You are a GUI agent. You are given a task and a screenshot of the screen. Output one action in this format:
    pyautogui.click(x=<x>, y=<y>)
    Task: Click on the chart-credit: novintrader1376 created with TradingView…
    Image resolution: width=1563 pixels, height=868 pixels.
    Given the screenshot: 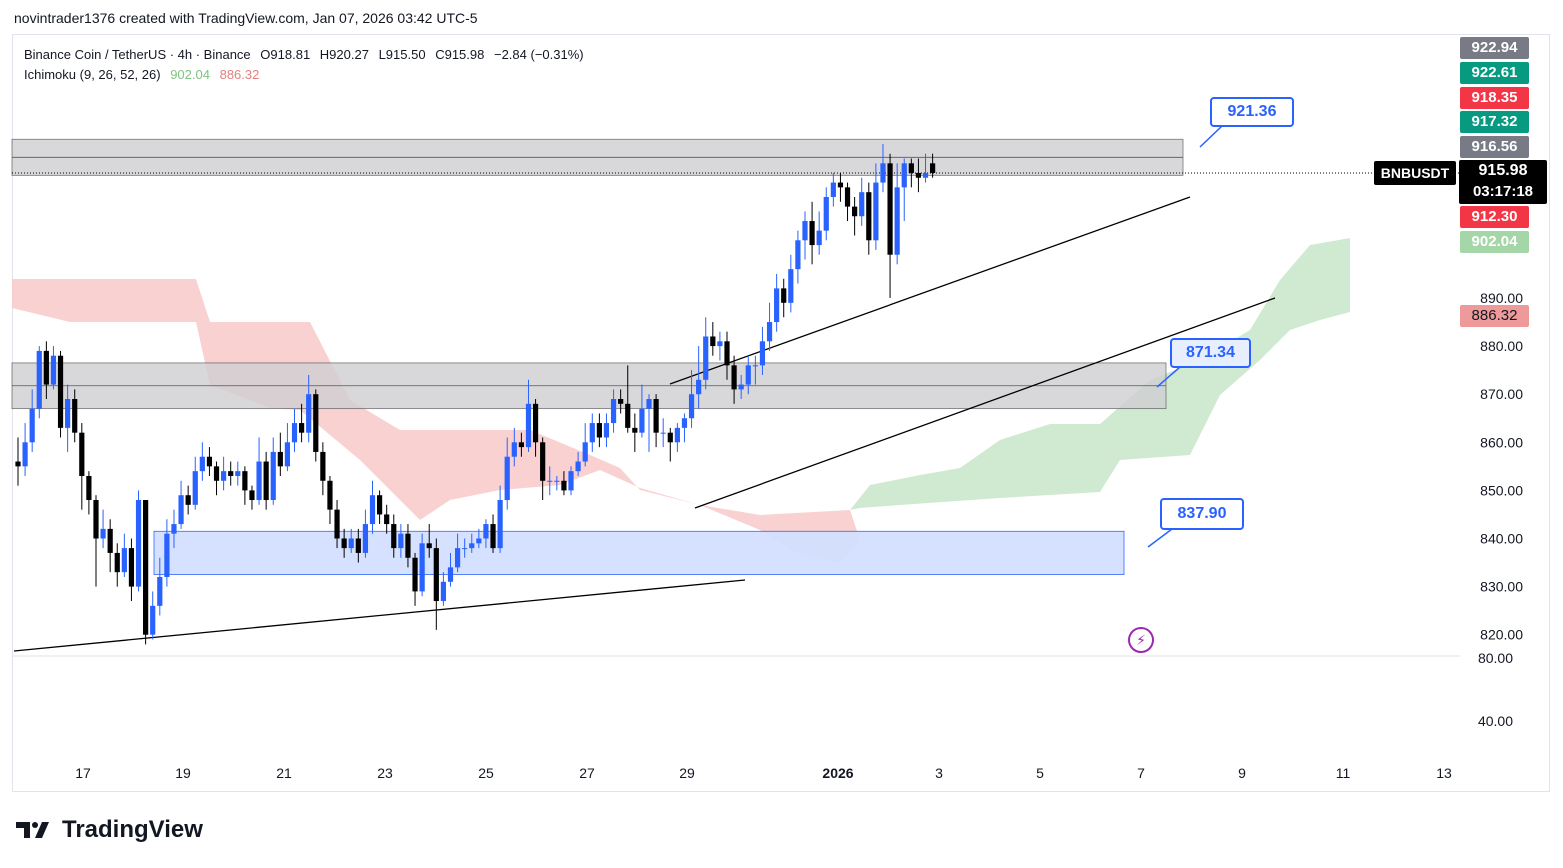 What is the action you would take?
    pyautogui.click(x=246, y=18)
    